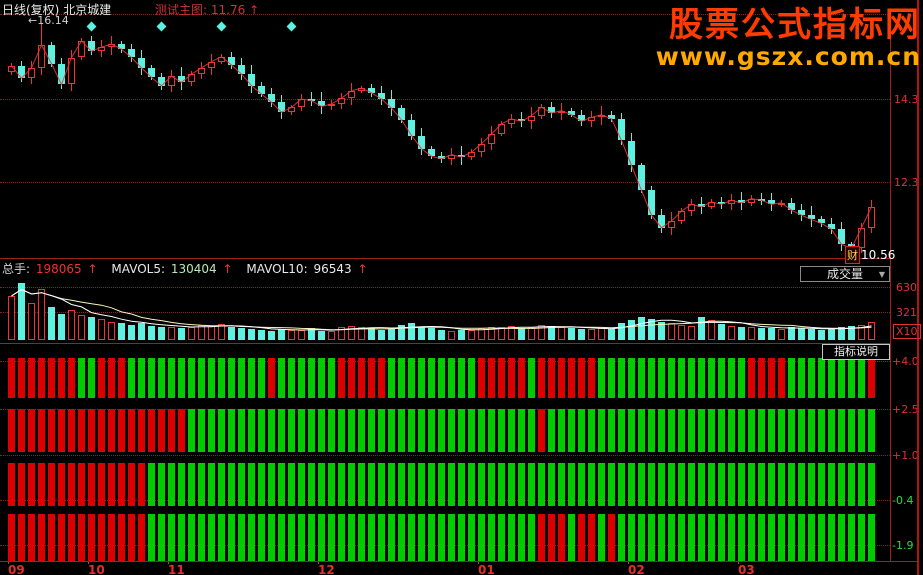 Image resolution: width=923 pixels, height=575 pixels. I want to click on indicator-label: 测试主图:, so click(181, 10).